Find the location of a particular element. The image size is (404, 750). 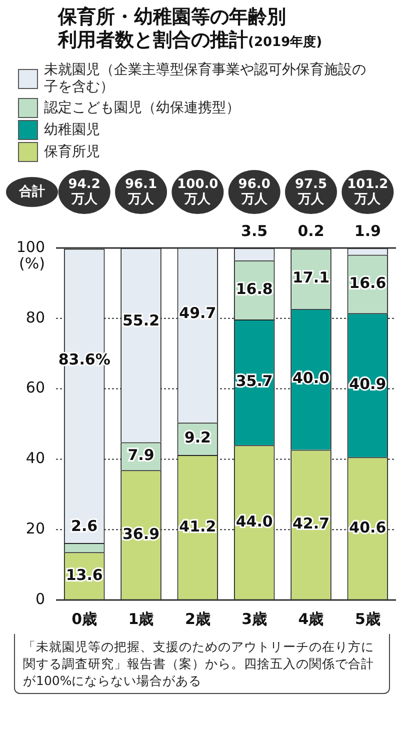

y-tick-label: 0 is located at coordinates (40, 599).